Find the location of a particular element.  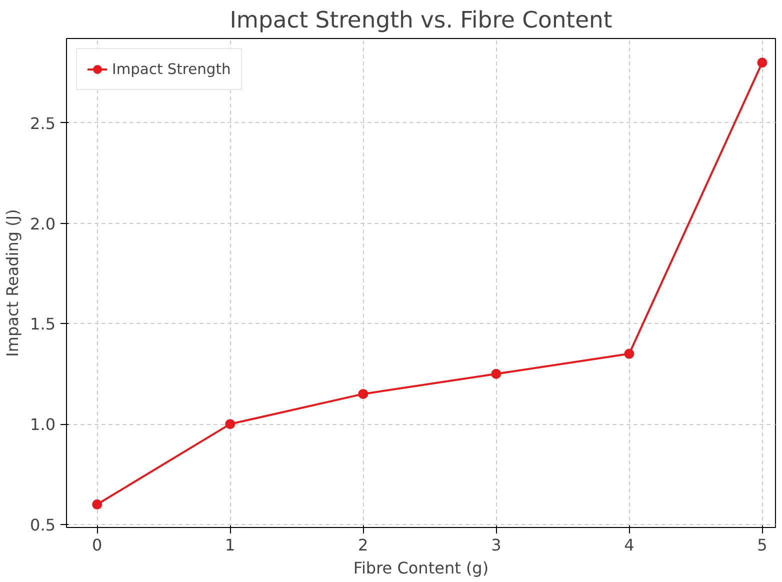

y-axis-title: Impact Reading (J) is located at coordinates (12, 283).